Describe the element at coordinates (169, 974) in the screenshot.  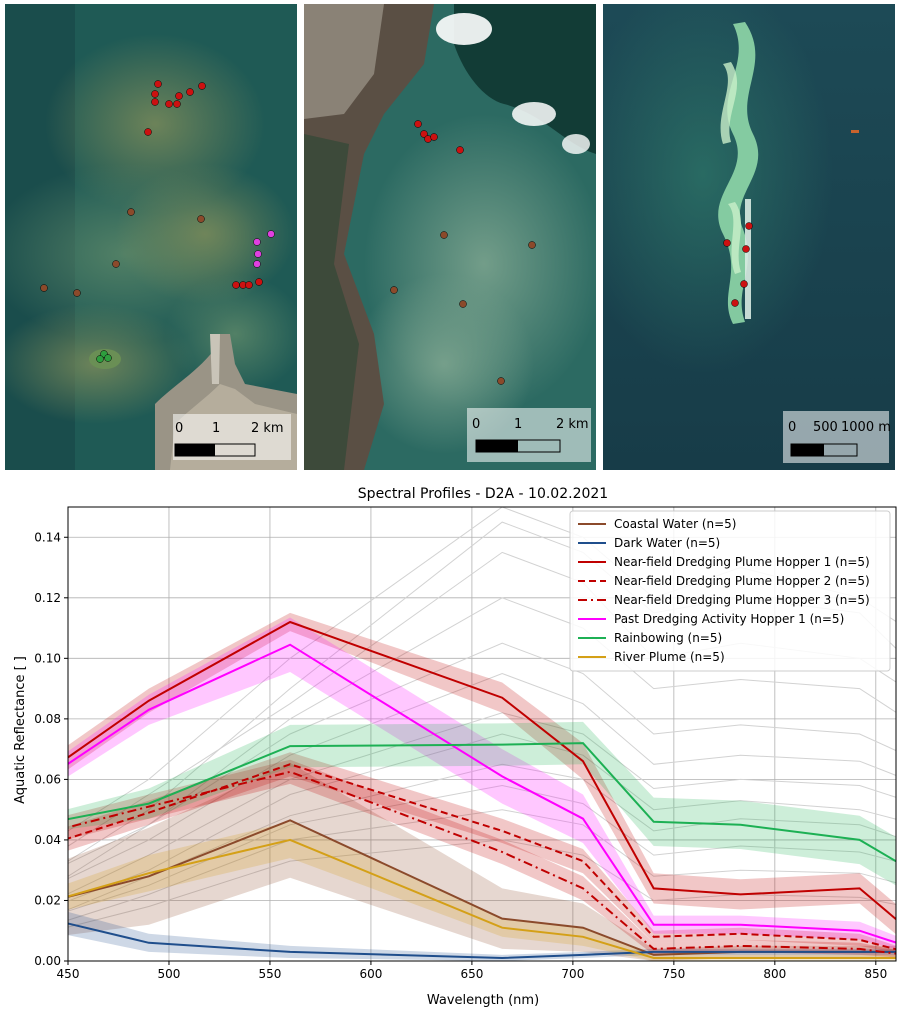
I see `x-tick-label: 500` at that location.